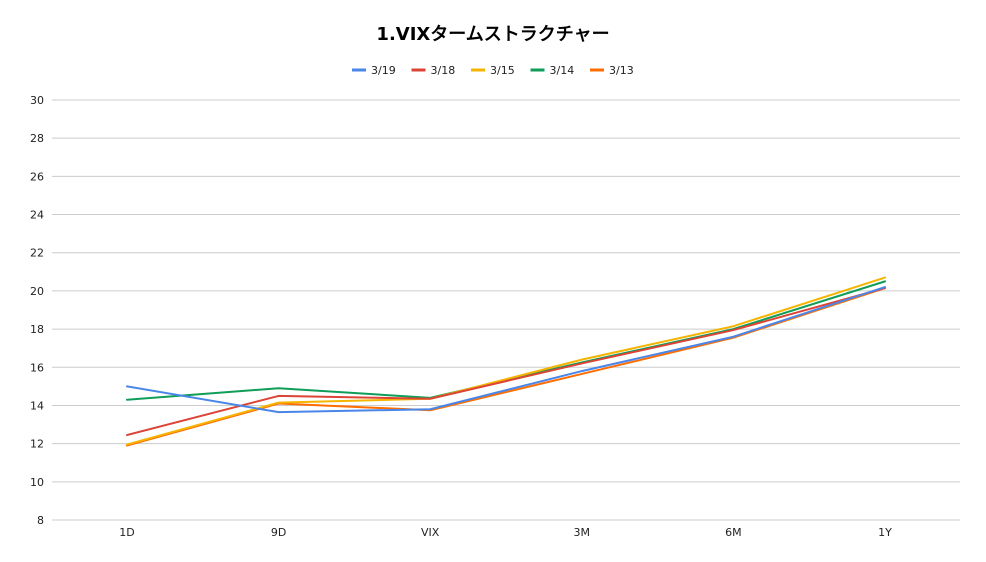 The width and height of the screenshot is (986, 562). I want to click on legend: 3/19 3/18 3/15 3/14 3/13, so click(493, 70).